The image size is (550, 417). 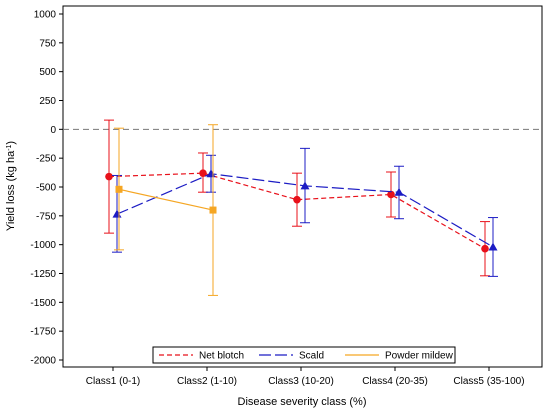 What do you see at coordinates (43, 332) in the screenshot?
I see `y-tick-label: -1750` at bounding box center [43, 332].